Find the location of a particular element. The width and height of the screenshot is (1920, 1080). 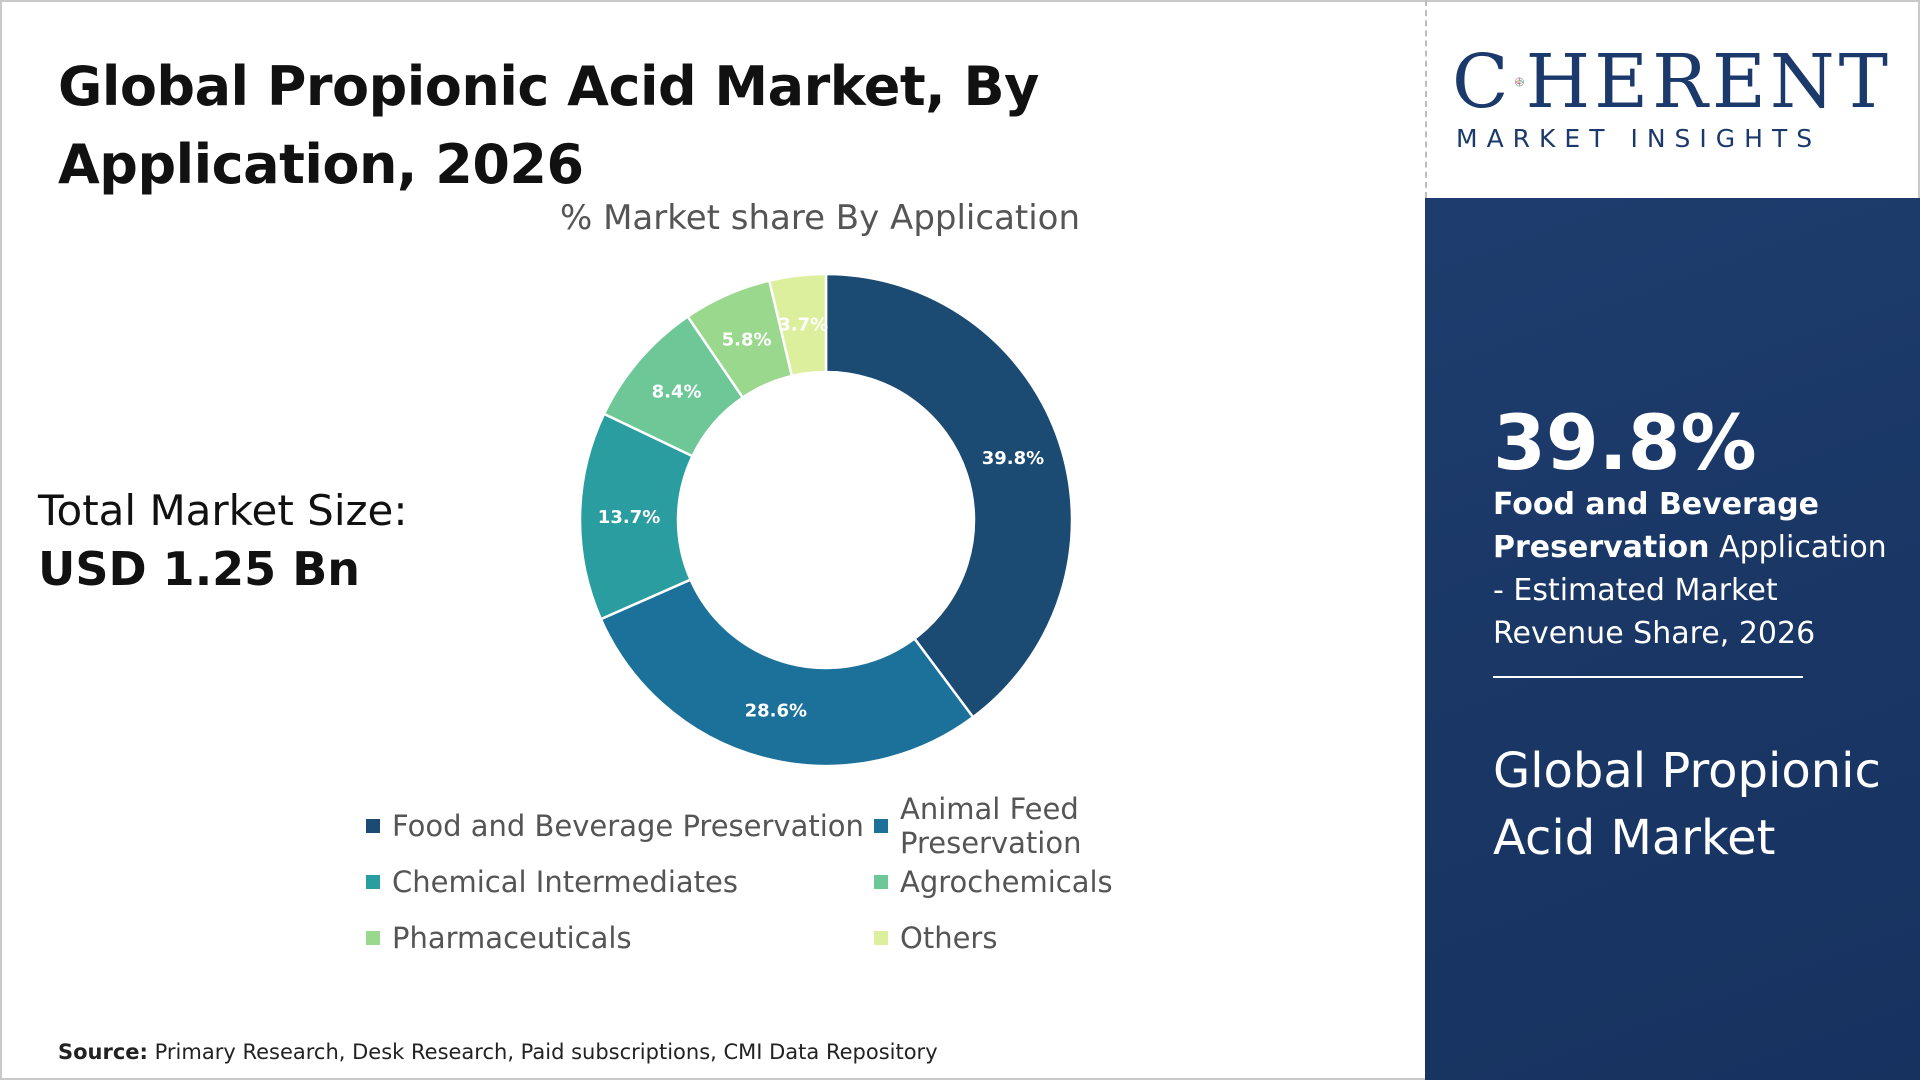

total-market-size-label: Total Market Size: is located at coordinates (223, 510).